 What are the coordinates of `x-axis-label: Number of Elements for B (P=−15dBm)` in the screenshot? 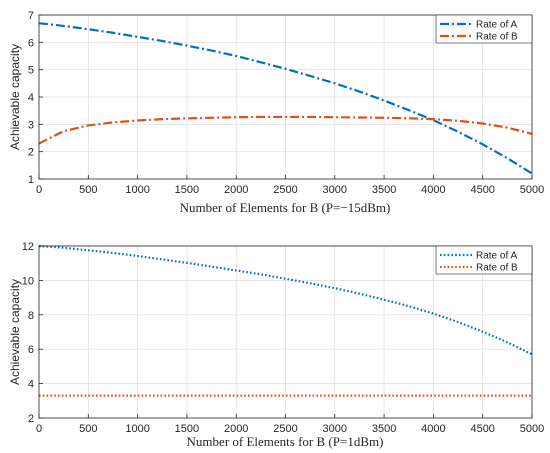 It's located at (285, 207).